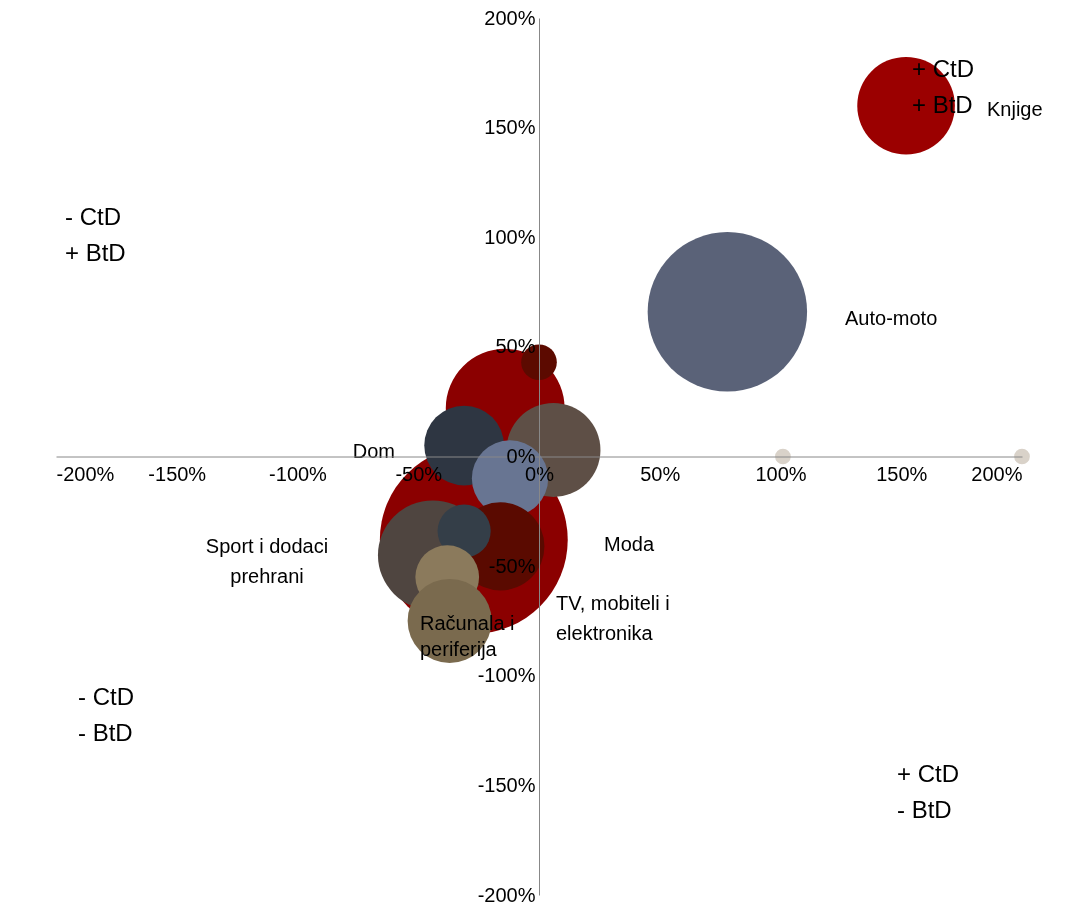 The height and width of the screenshot is (912, 1076). What do you see at coordinates (1015, 109) in the screenshot?
I see `annotation: Knjige` at bounding box center [1015, 109].